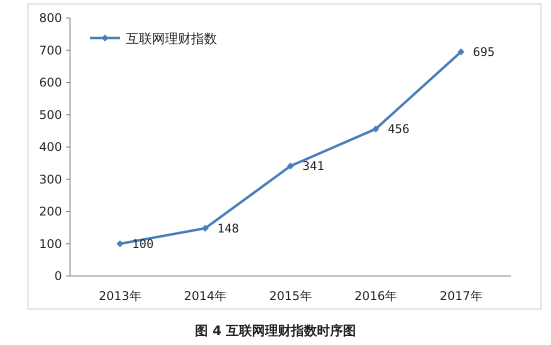 This screenshot has width=551, height=345. What do you see at coordinates (58, 276) in the screenshot?
I see `y-tick-label: 0` at bounding box center [58, 276].